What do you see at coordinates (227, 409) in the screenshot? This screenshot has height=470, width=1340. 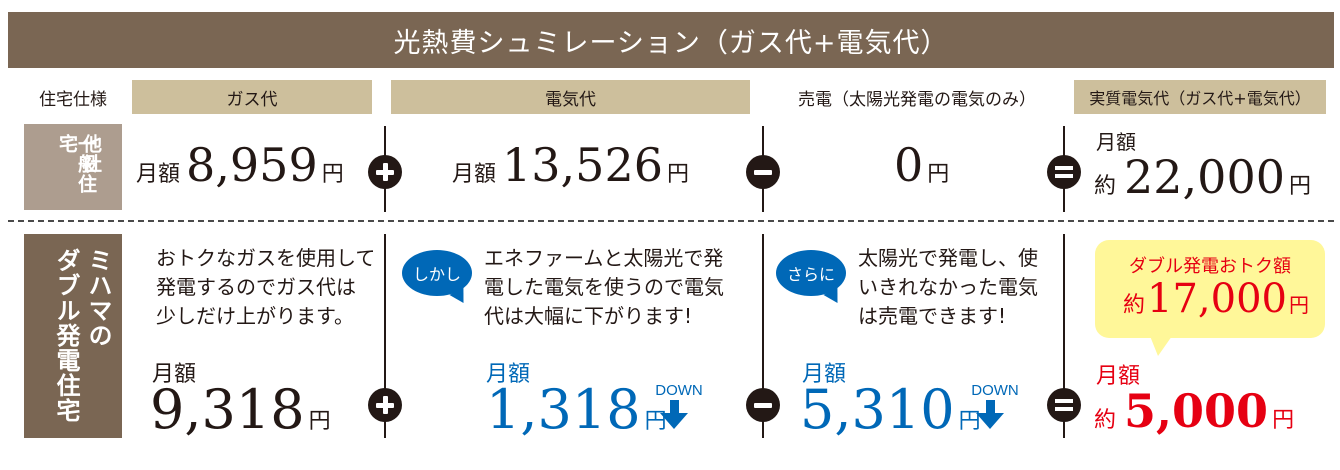 I see `mihama-gas-value: 9,318` at bounding box center [227, 409].